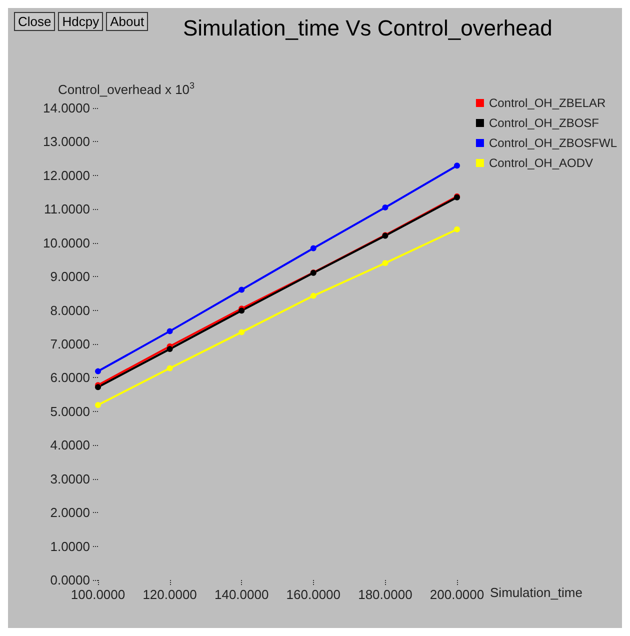  What do you see at coordinates (553, 143) in the screenshot?
I see `legend-label: Control_OH_ZBOSFWL` at bounding box center [553, 143].